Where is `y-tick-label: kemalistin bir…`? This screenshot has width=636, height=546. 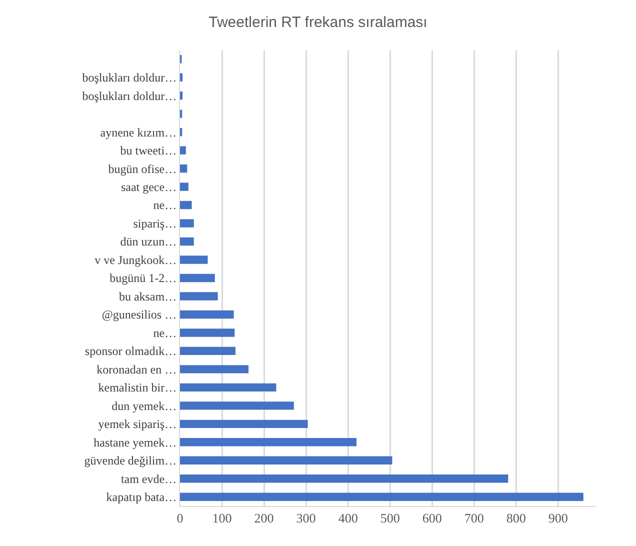
y-tick-label: kemalistin bir… is located at coordinates (137, 387).